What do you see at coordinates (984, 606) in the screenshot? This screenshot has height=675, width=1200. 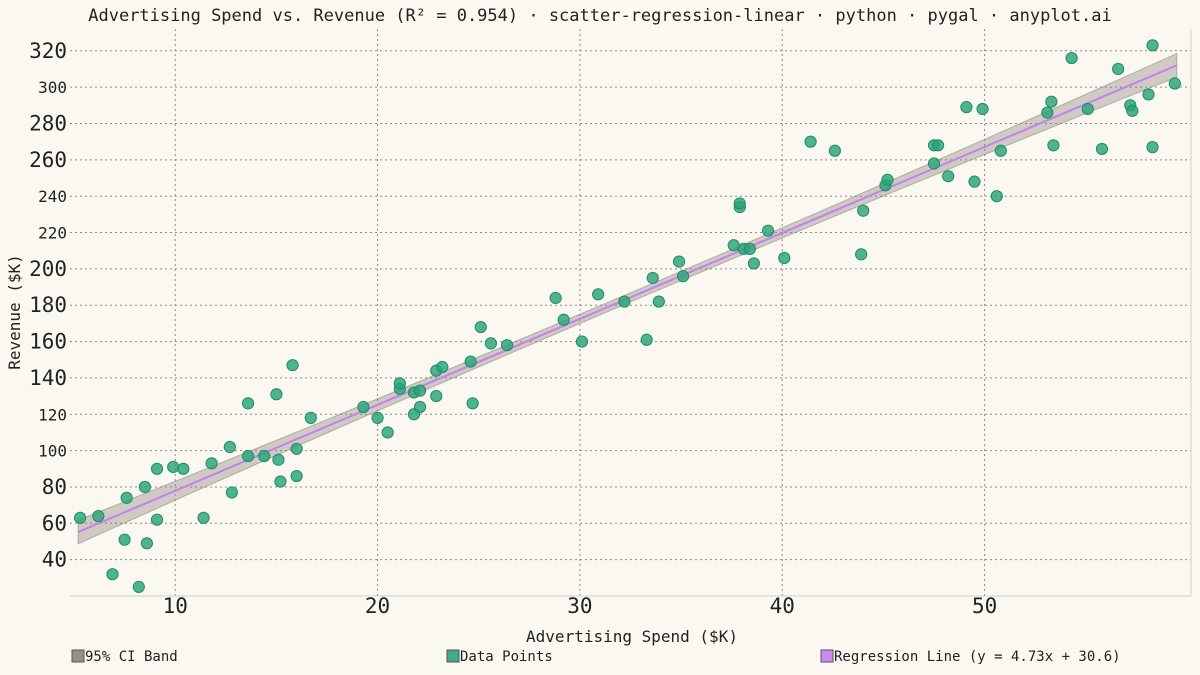 I see `x-tick-label-4: 50` at bounding box center [984, 606].